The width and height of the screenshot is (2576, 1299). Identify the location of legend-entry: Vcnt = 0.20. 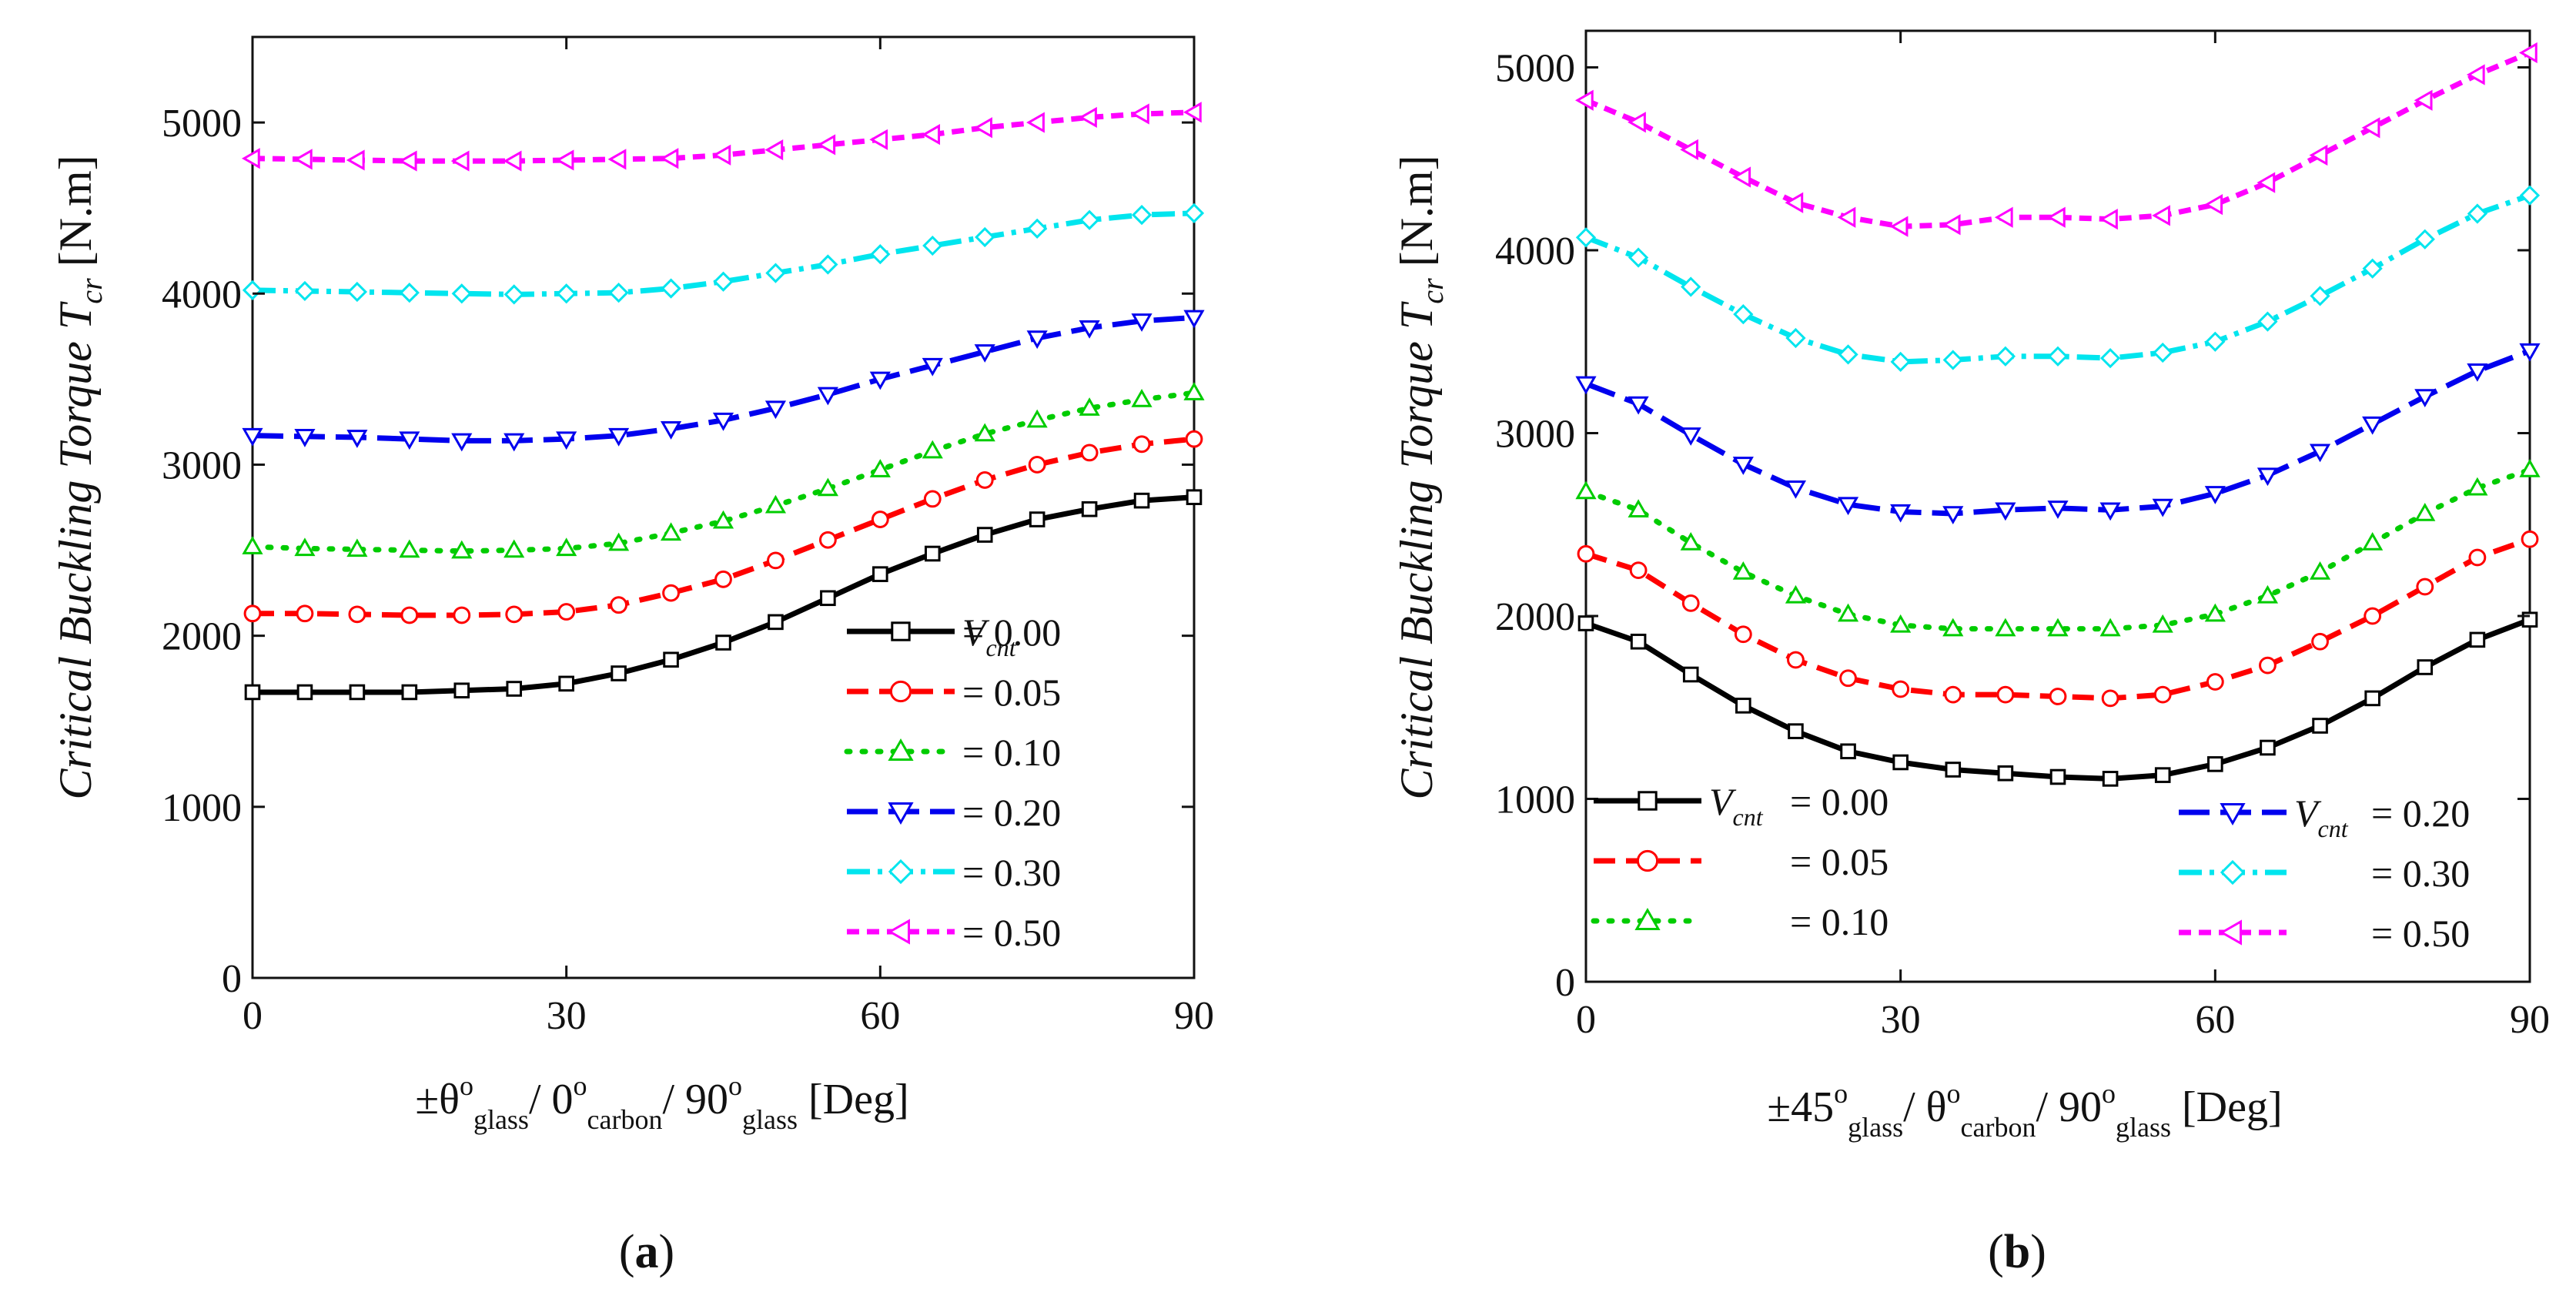
(2324, 817).